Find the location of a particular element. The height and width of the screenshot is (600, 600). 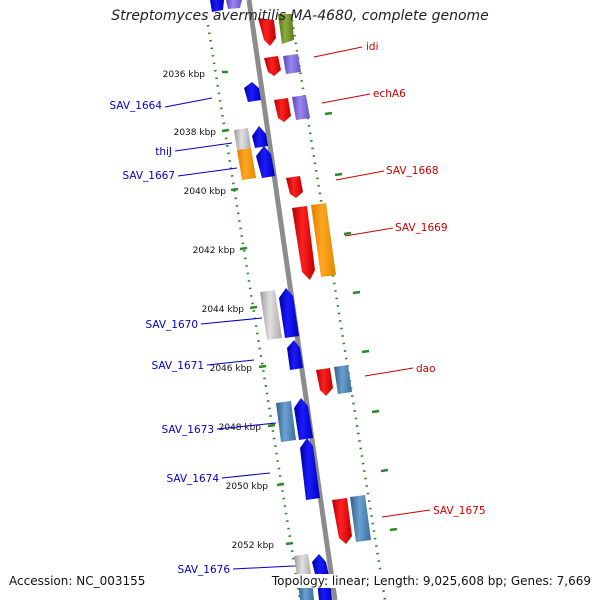

gene-label-idi: idi is located at coordinates (372, 47).